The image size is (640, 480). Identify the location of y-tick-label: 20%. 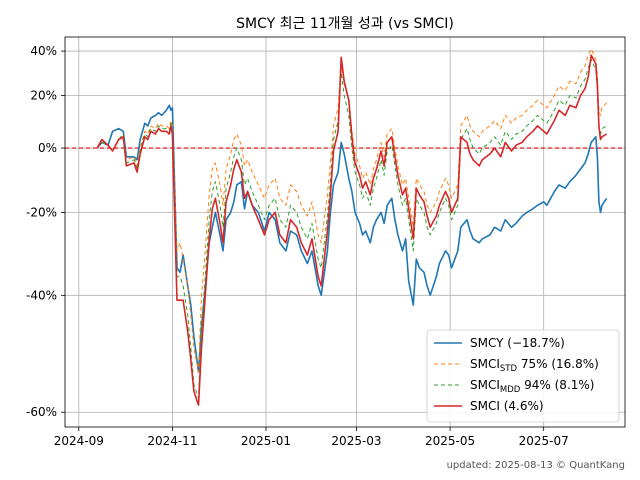
(43, 96).